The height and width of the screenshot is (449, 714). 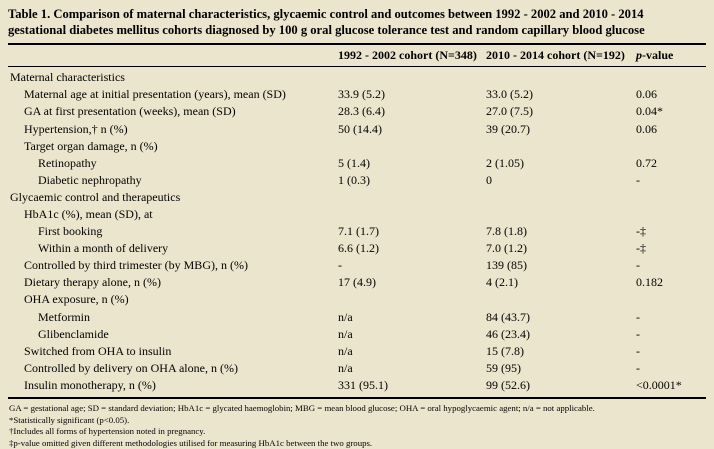 I want to click on table-row: OHA exposure, n (%), so click(x=357, y=299).